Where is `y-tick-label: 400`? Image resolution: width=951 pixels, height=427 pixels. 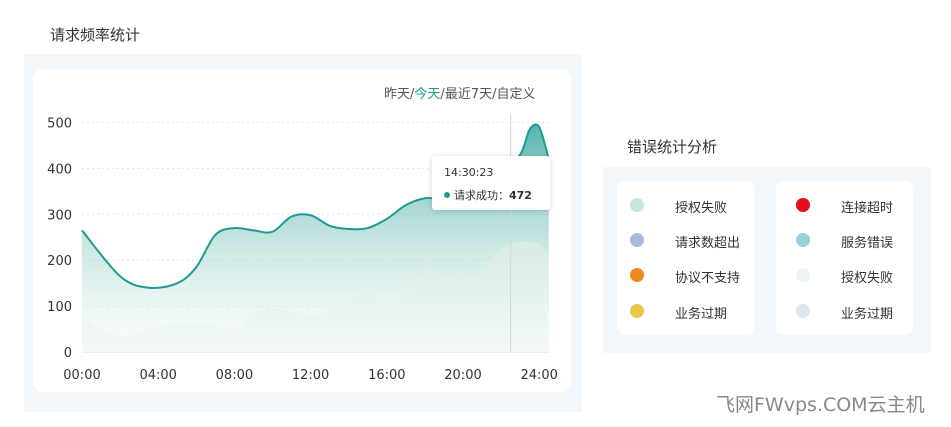
y-tick-label: 400 is located at coordinates (59, 169).